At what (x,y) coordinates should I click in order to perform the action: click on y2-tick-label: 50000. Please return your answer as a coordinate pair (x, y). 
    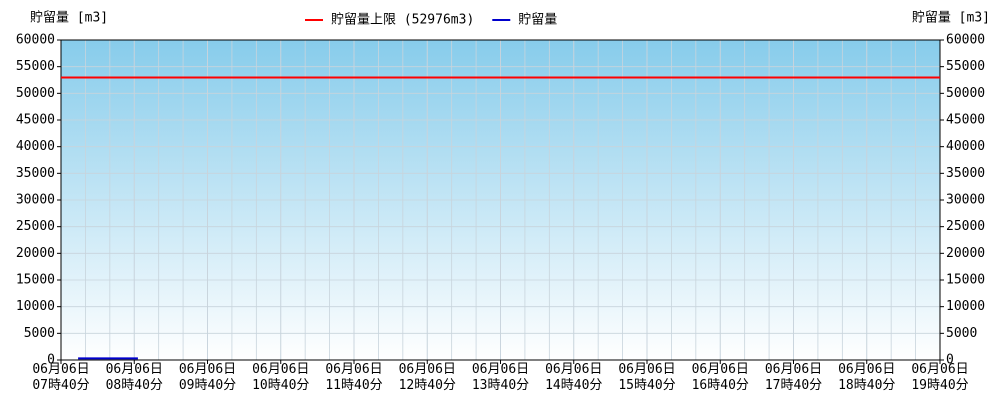
    Looking at the image, I should click on (965, 93).